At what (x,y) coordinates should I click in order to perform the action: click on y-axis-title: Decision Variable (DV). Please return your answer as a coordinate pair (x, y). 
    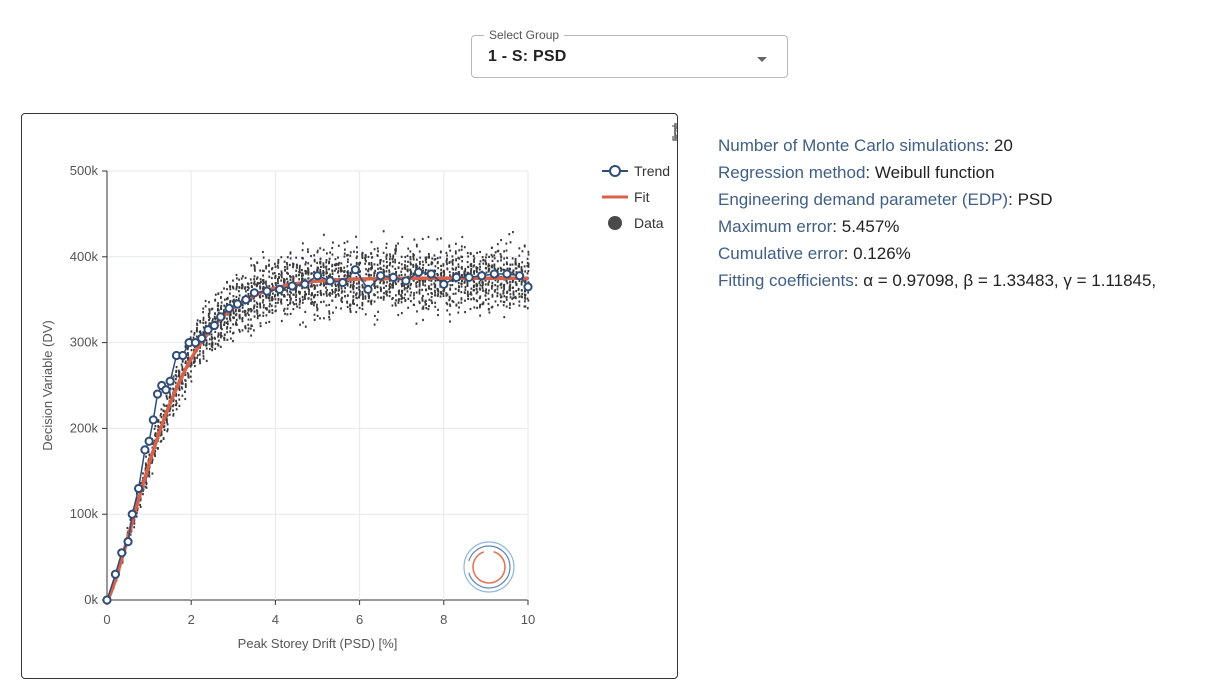
    Looking at the image, I should click on (47, 385).